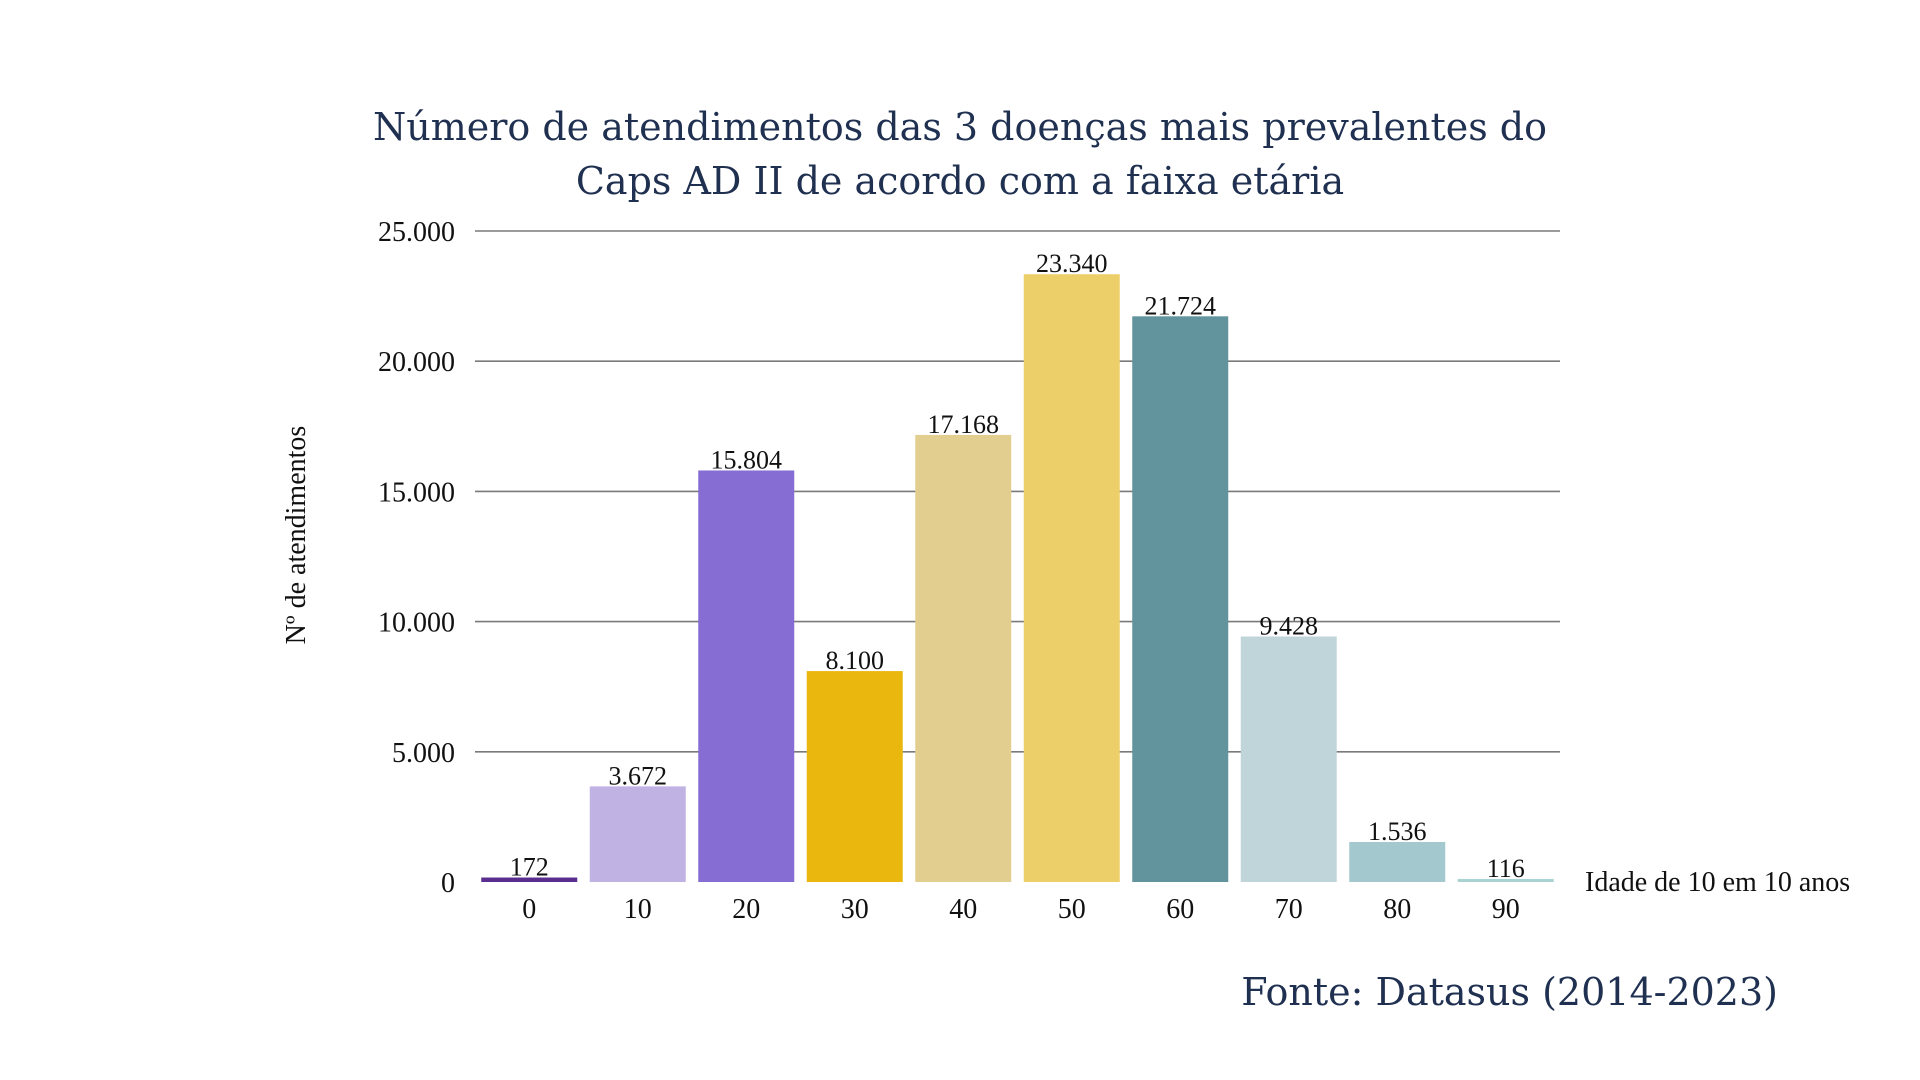 This screenshot has width=1920, height=1080. Describe the element at coordinates (1289, 909) in the screenshot. I see `x-tick-label: 70` at that location.